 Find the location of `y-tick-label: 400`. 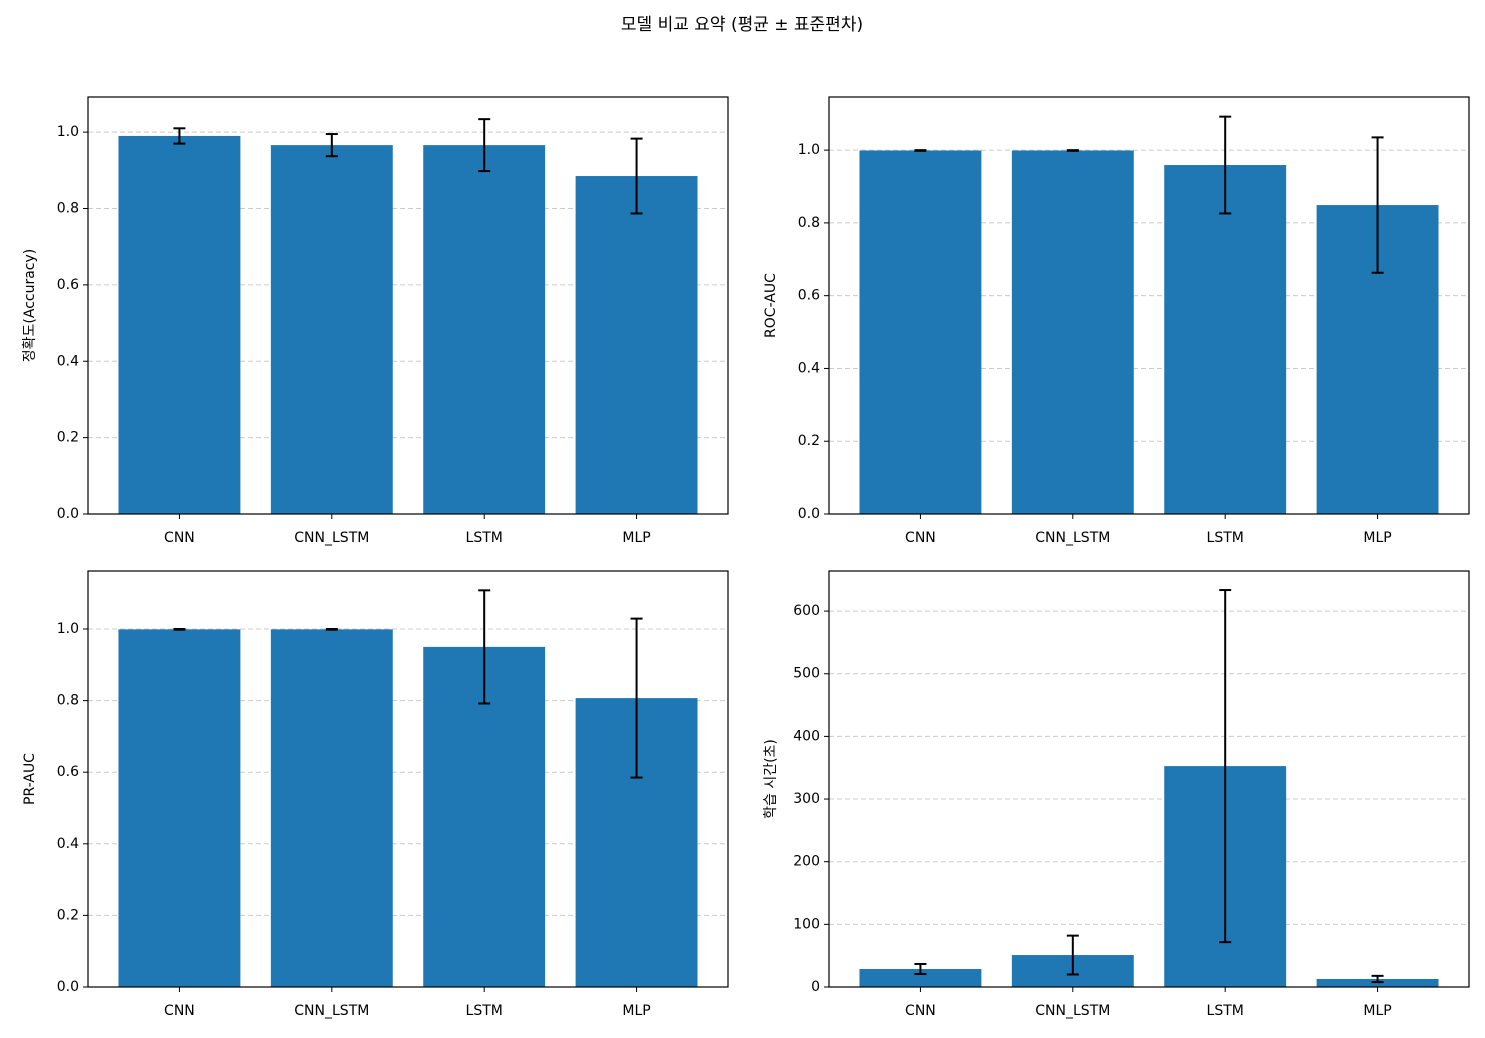

y-tick-label: 400 is located at coordinates (806, 736).